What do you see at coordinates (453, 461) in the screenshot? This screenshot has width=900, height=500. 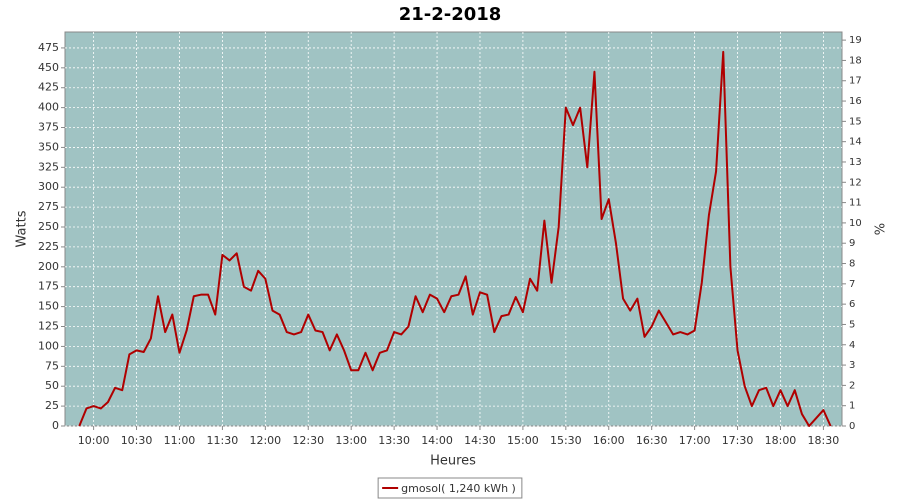 I see `x-axis-title: Heures` at bounding box center [453, 461].